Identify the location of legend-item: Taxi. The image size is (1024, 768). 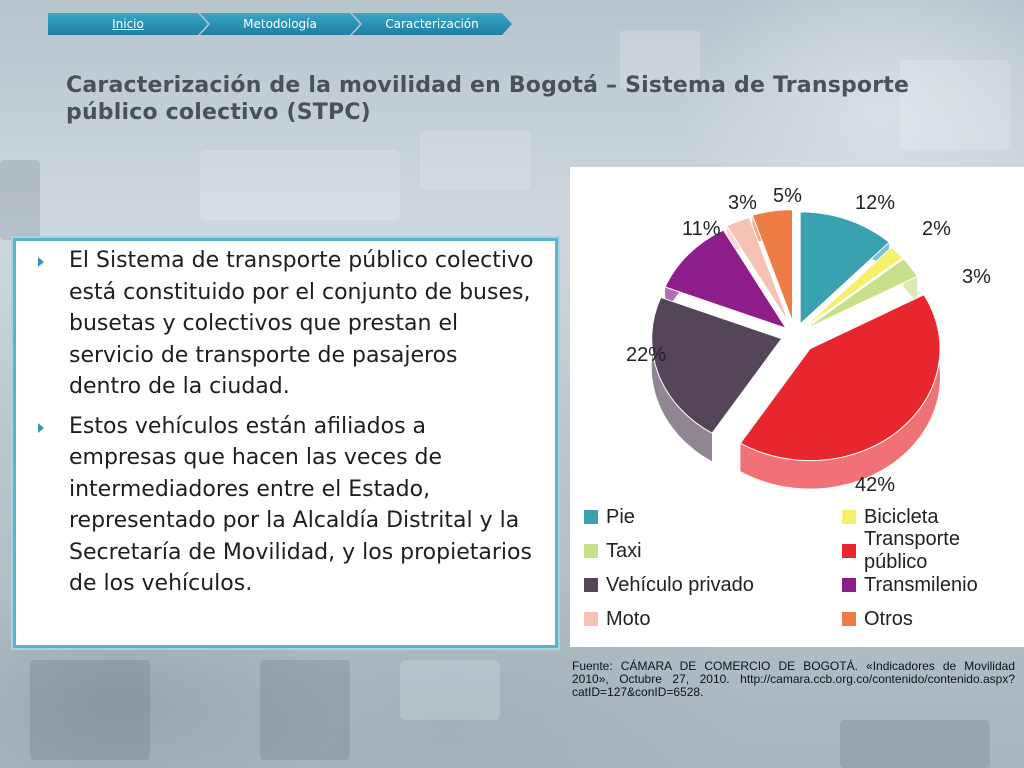
(613, 551).